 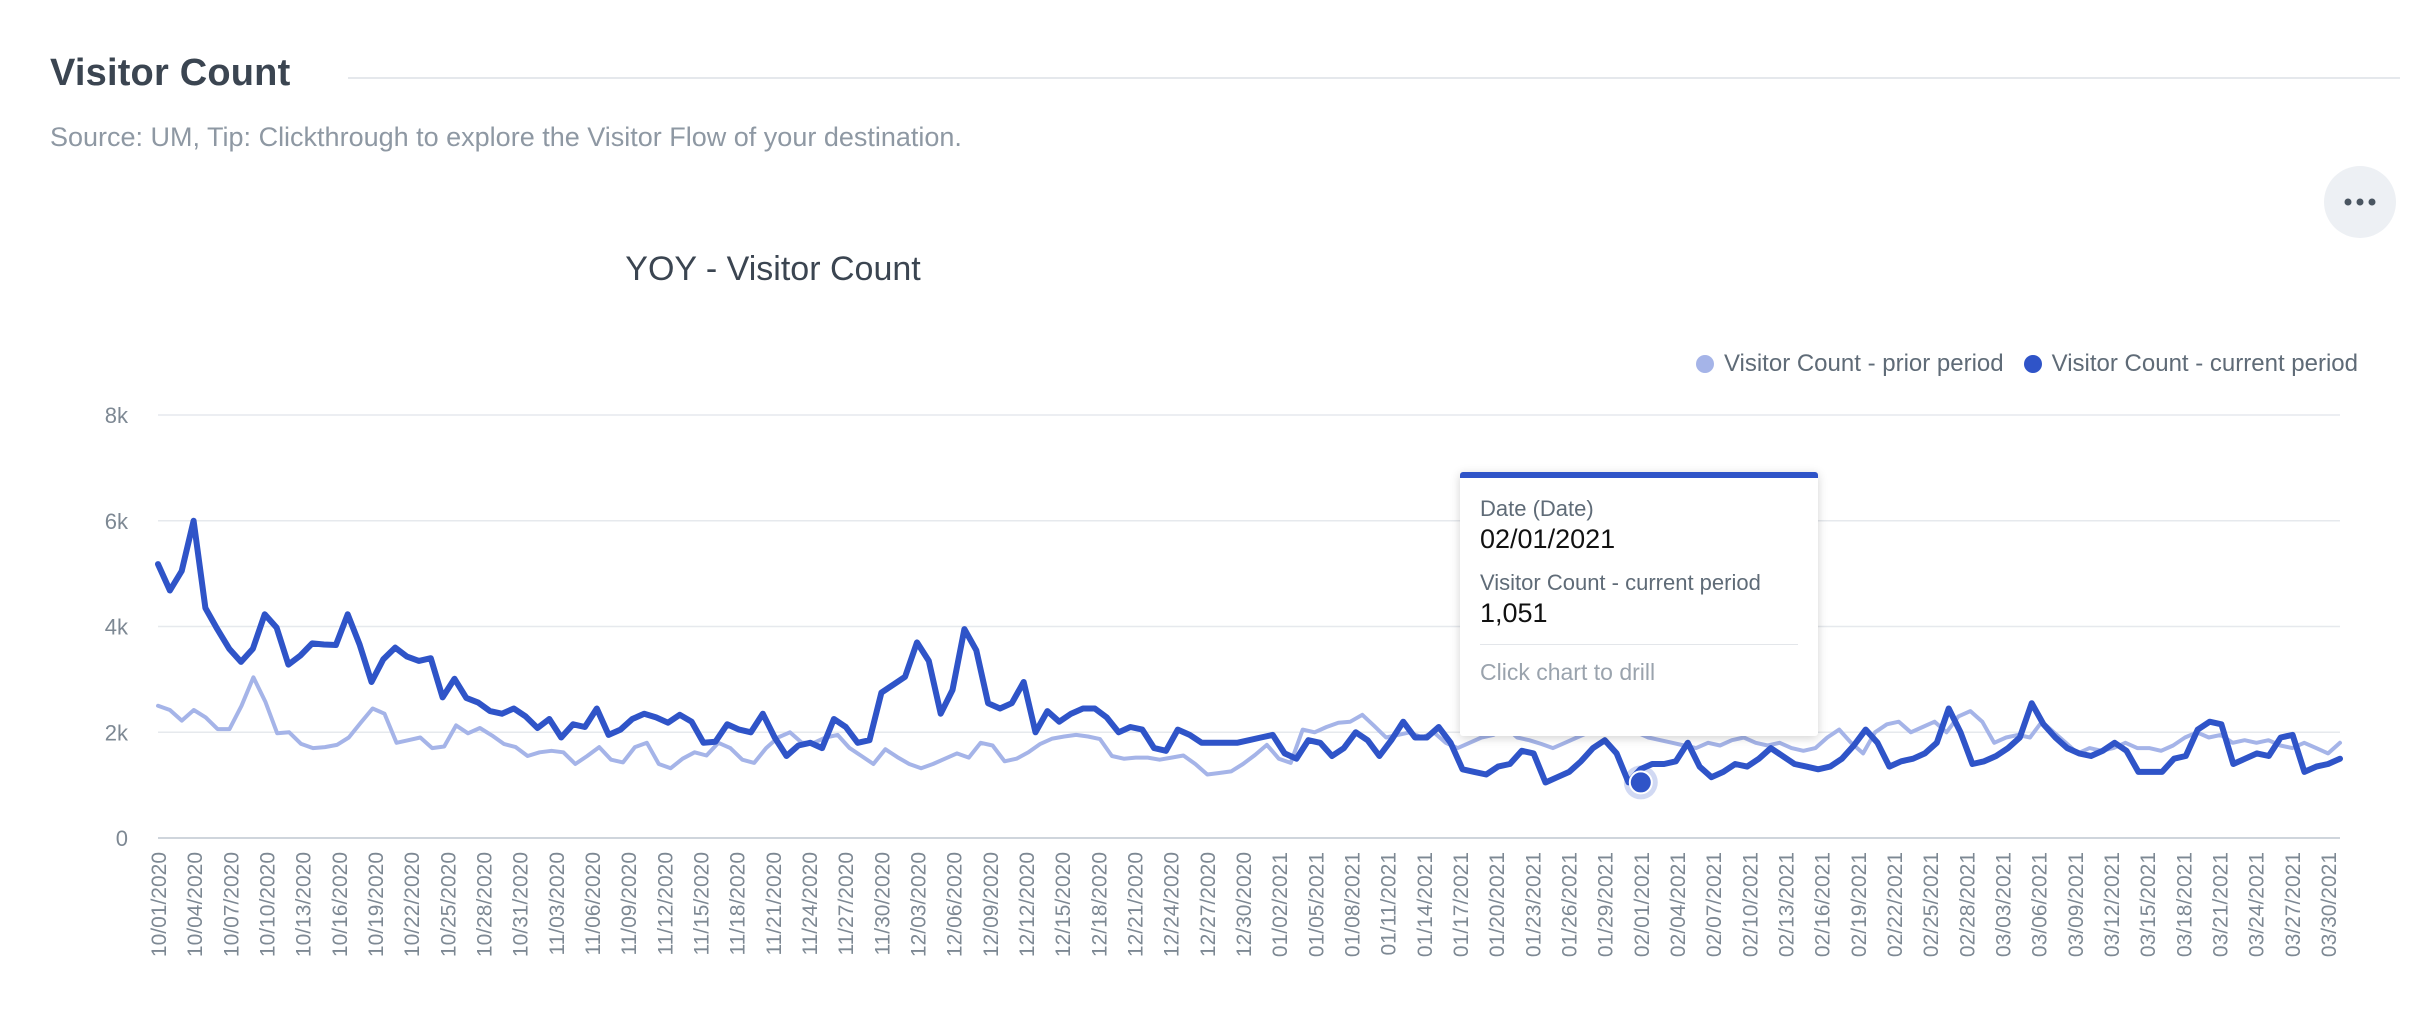 What do you see at coordinates (2003, 904) in the screenshot?
I see `x-tick-label: 03/03/2021` at bounding box center [2003, 904].